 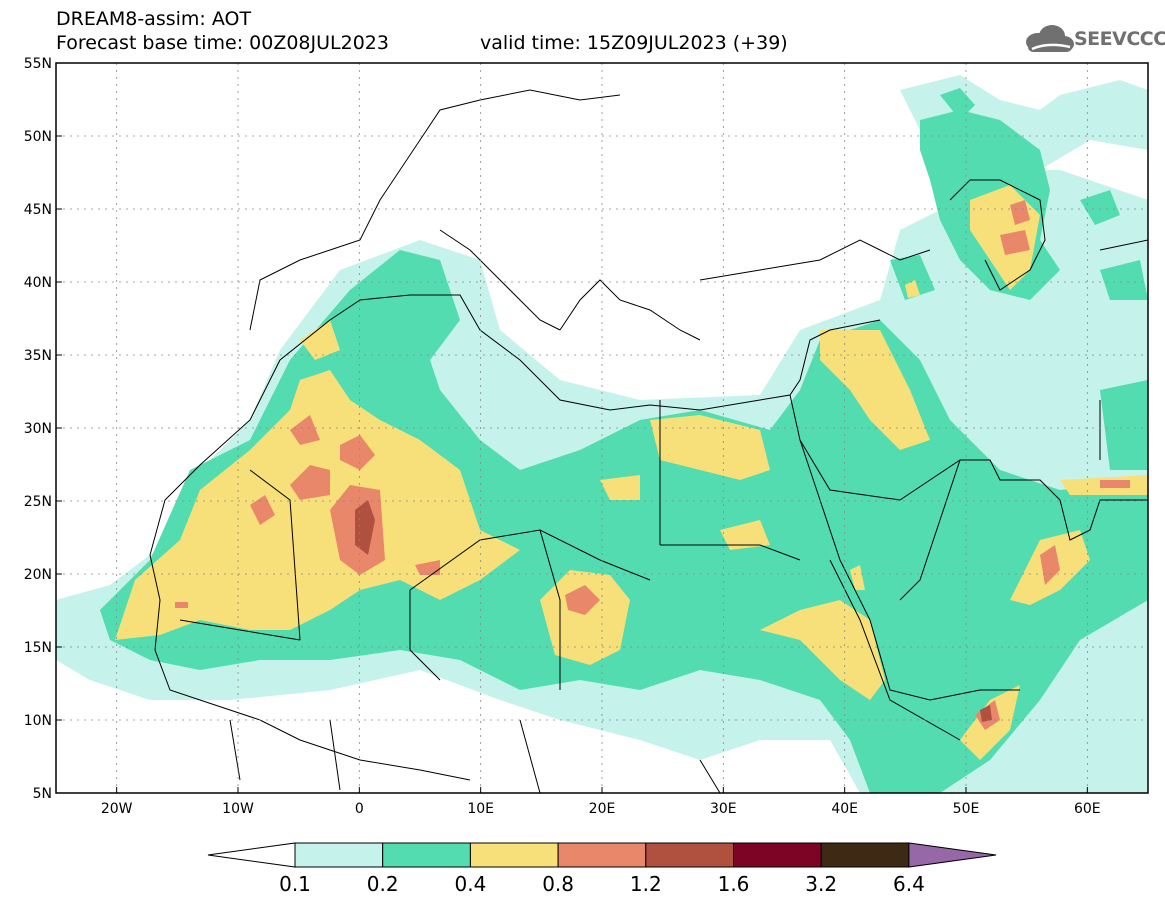 What do you see at coordinates (1119, 39) in the screenshot?
I see `logo-text: SEEVCCC` at bounding box center [1119, 39].